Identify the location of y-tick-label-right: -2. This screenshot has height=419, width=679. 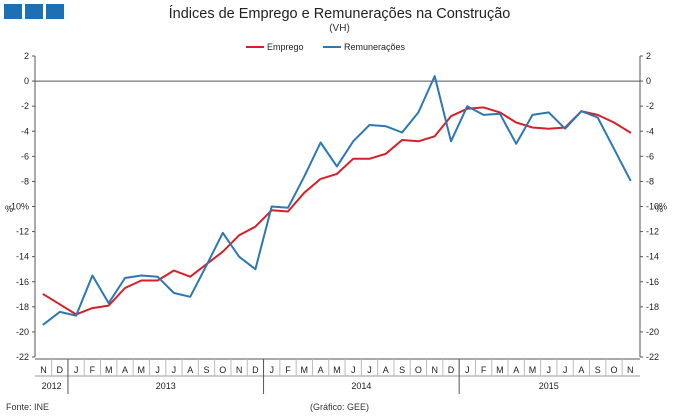
(650, 106).